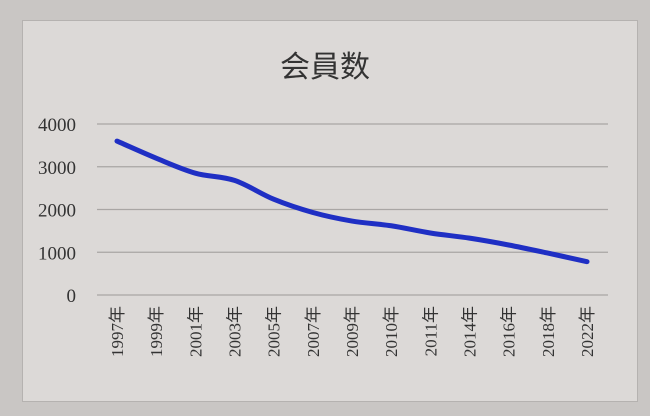 The height and width of the screenshot is (416, 650). Describe the element at coordinates (274, 331) in the screenshot. I see `x-tick-label: 2005年` at that location.